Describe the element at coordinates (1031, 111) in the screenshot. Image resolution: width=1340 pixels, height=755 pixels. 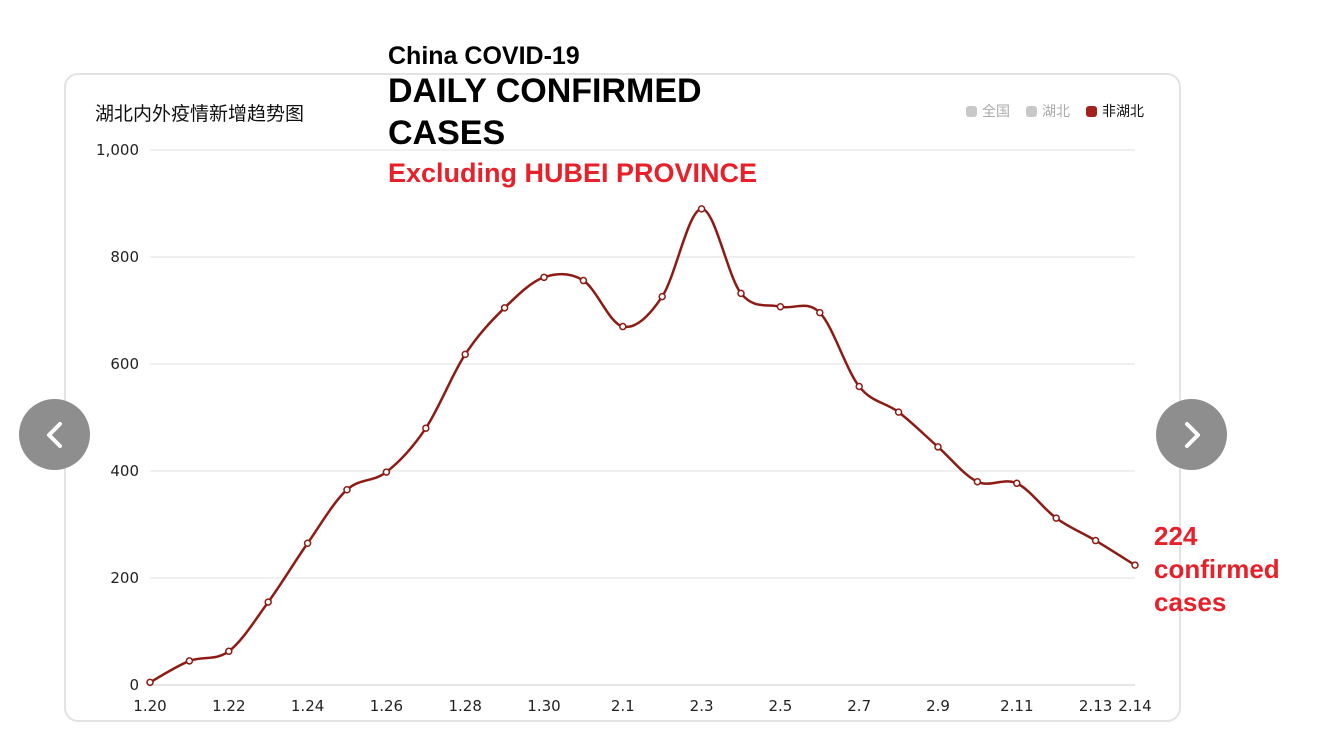
I see `legend-swatch-hubei` at that location.